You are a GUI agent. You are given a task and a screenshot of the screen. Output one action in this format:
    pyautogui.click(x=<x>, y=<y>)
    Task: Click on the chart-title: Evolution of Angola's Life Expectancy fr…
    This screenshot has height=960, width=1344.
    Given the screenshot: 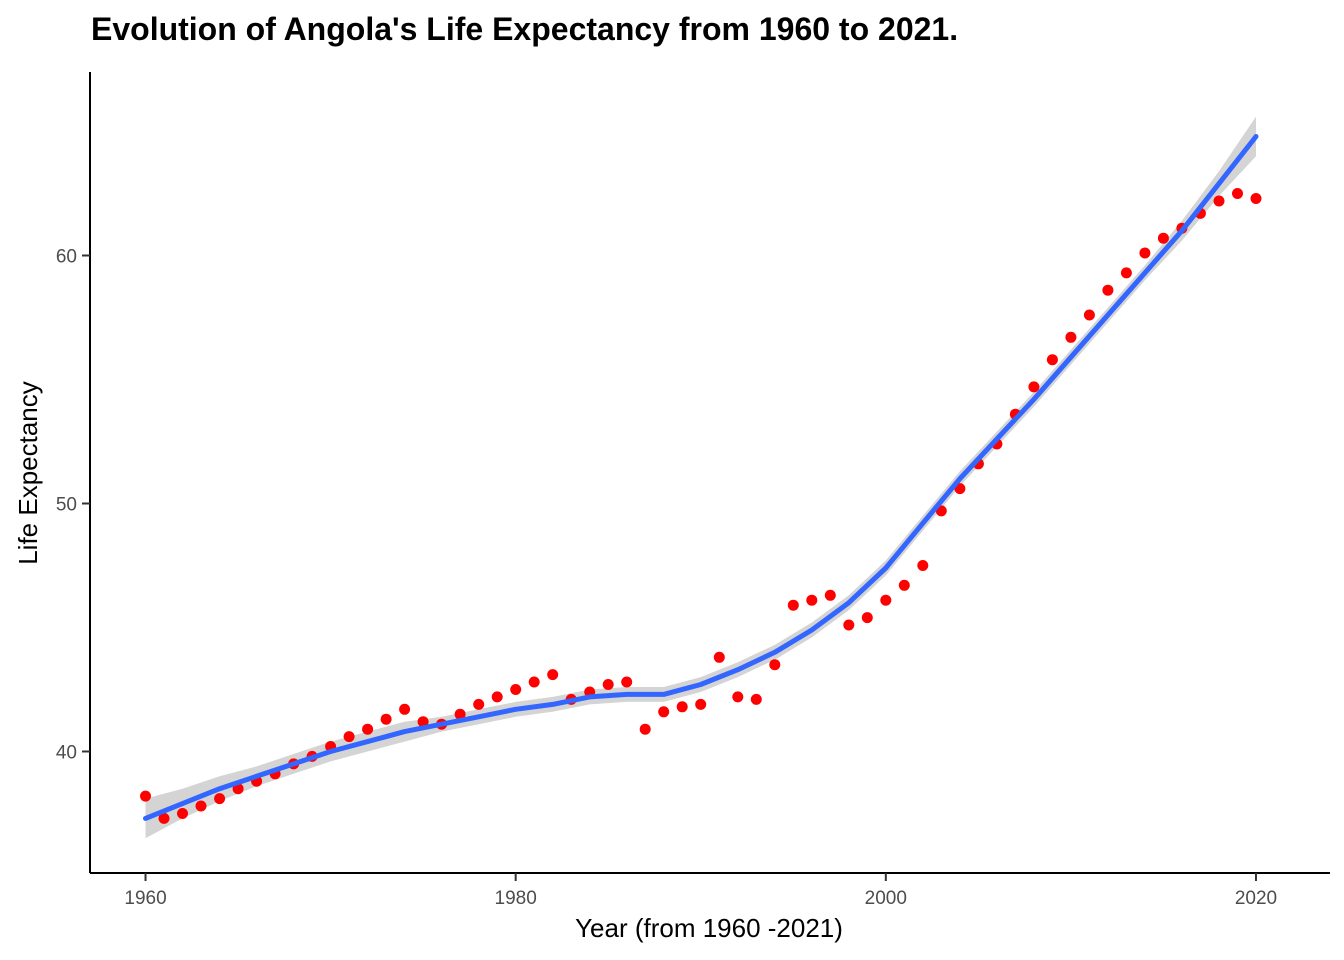 What is the action you would take?
    pyautogui.click(x=524, y=29)
    